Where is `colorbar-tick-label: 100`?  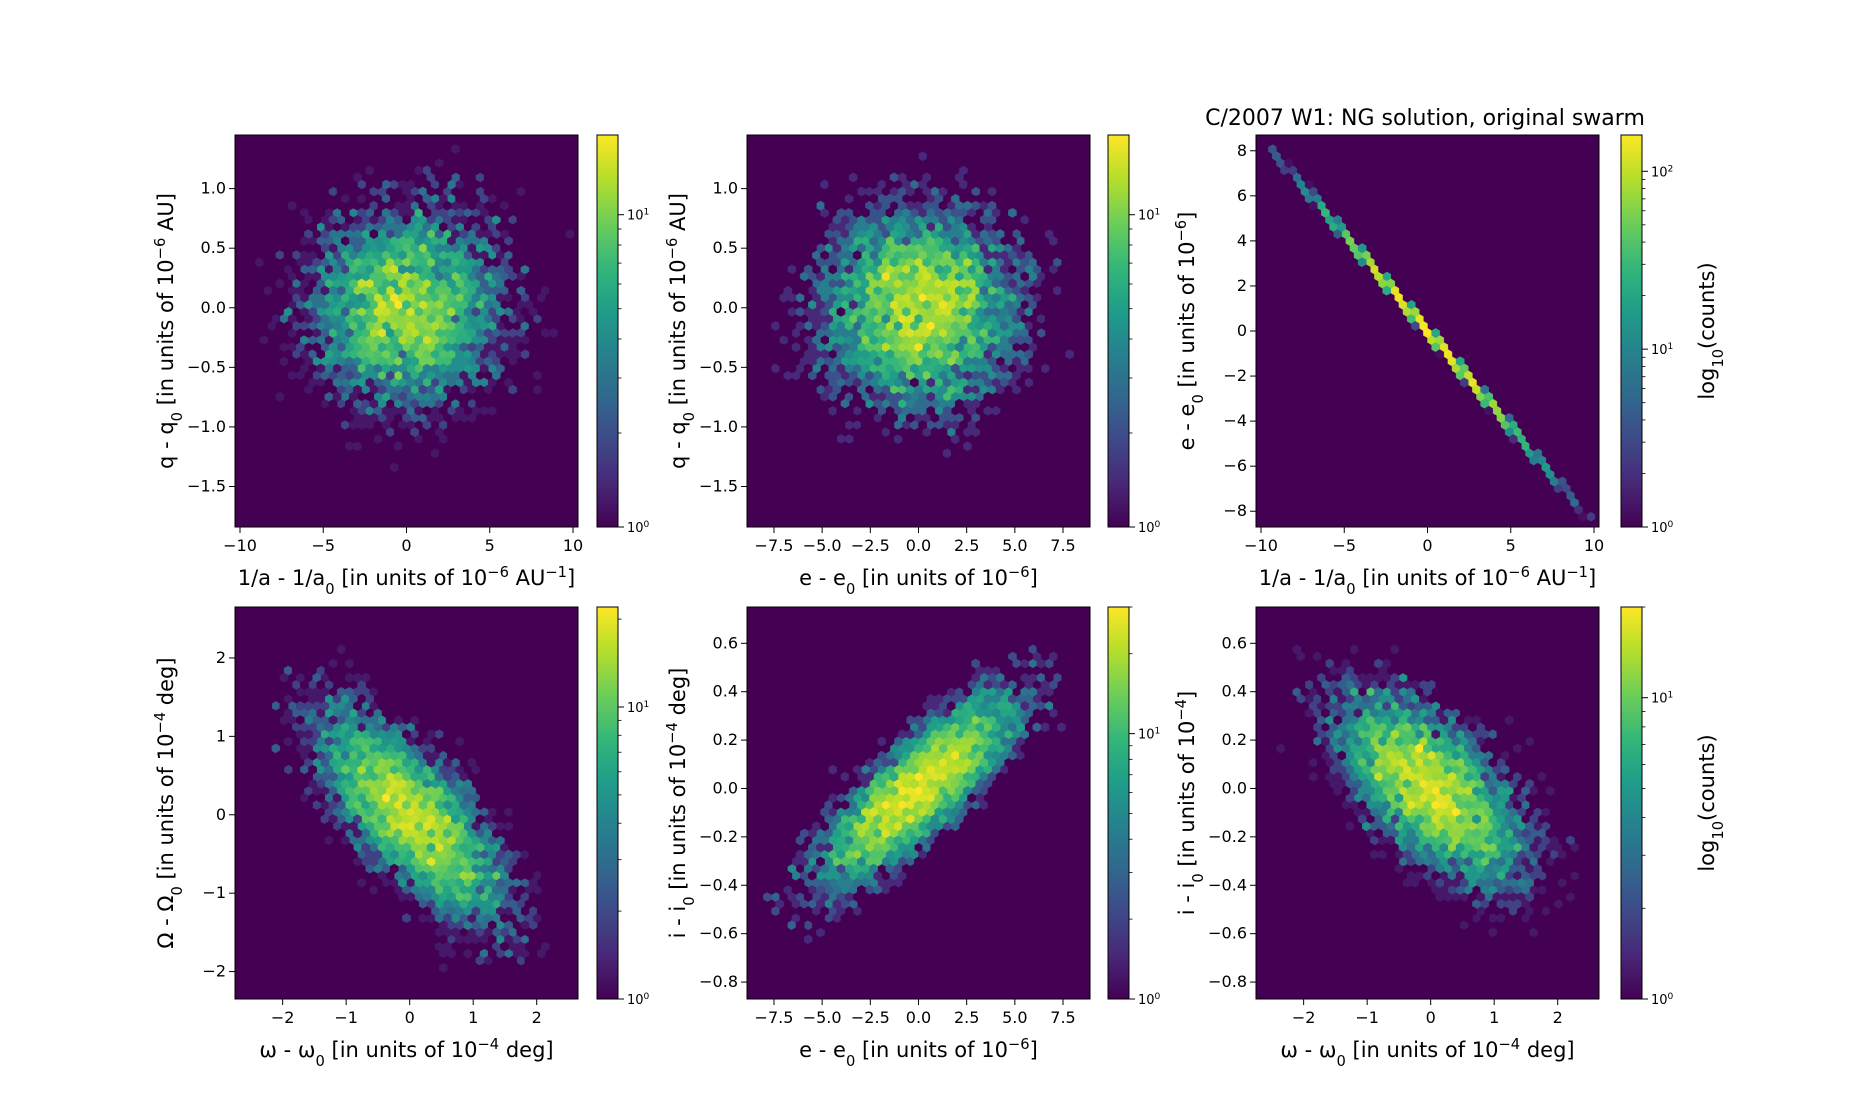
colorbar-tick-label: 100 is located at coordinates (1149, 528).